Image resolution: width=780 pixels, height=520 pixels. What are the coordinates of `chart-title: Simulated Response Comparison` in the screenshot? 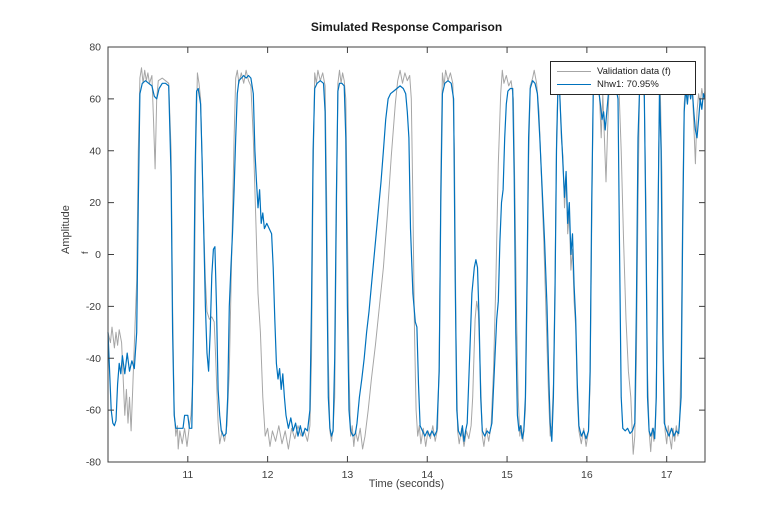 It's located at (406, 27).